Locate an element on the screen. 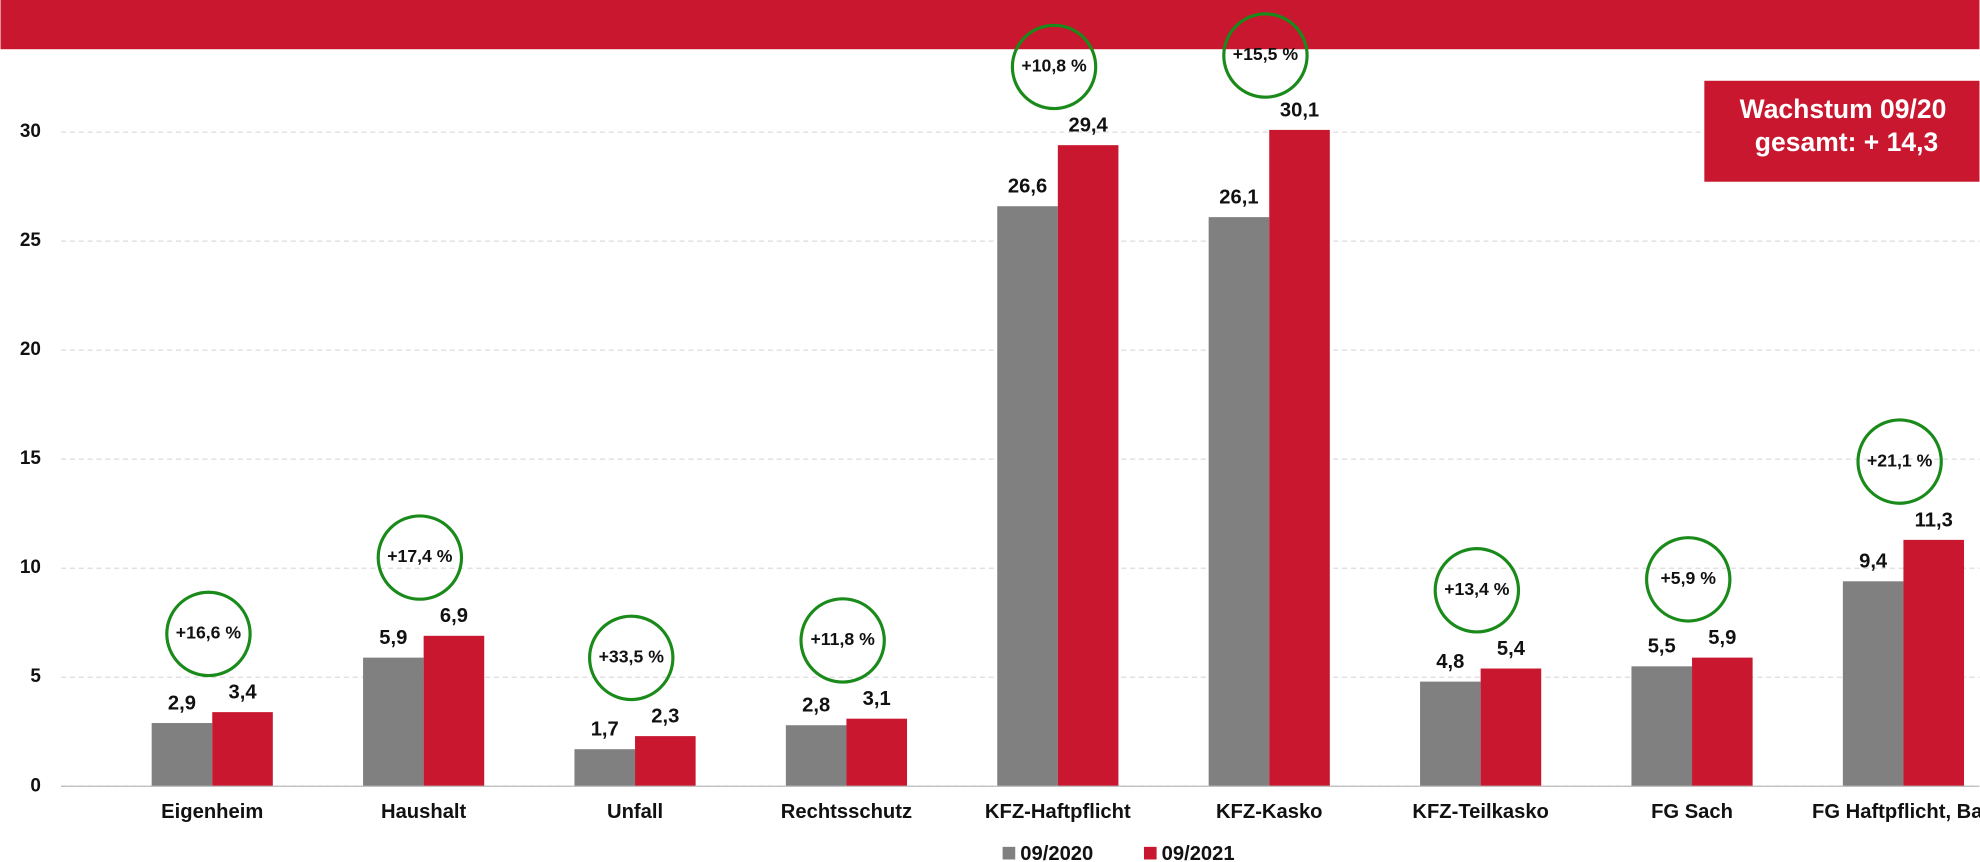 This screenshot has height=862, width=1980. growth-box is located at coordinates (1842, 131).